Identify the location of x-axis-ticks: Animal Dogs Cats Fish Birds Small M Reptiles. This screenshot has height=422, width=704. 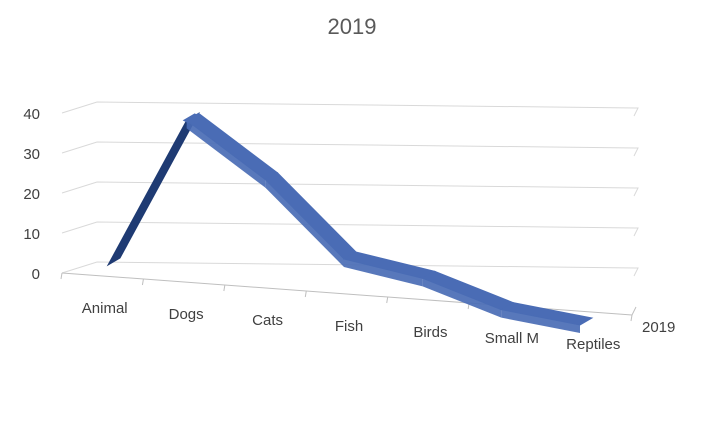
(351, 326).